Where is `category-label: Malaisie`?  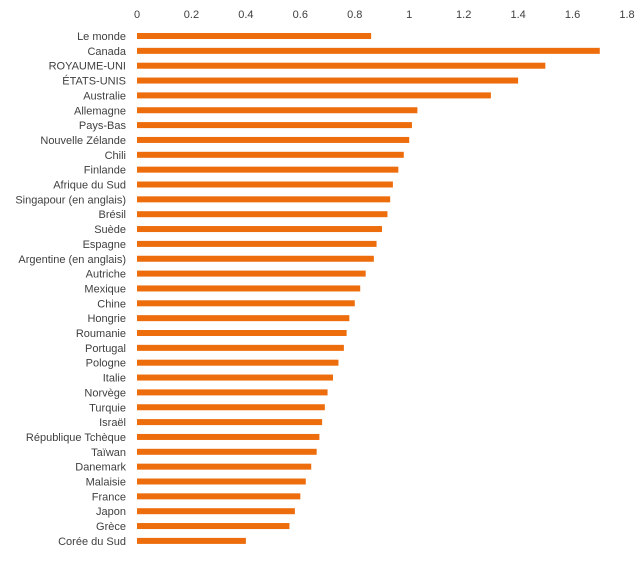 category-label: Malaisie is located at coordinates (106, 483).